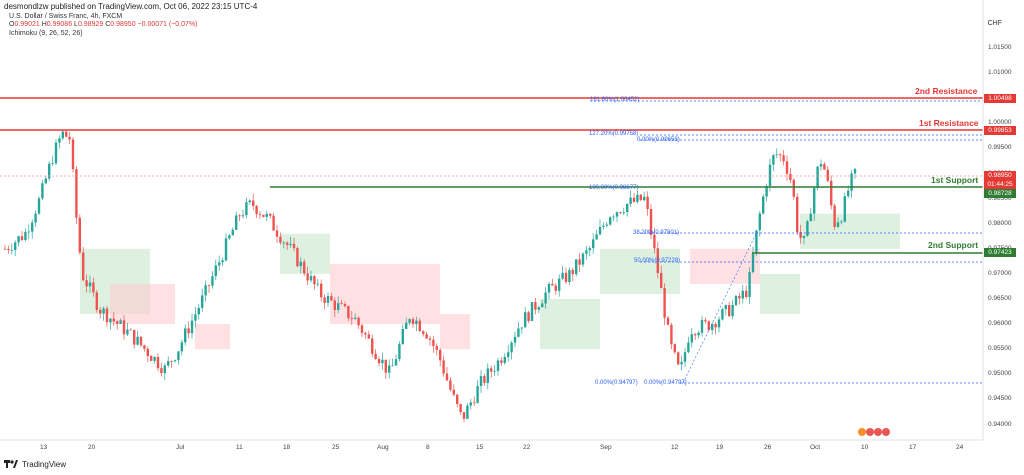  I want to click on time-tick: 22, so click(527, 447).